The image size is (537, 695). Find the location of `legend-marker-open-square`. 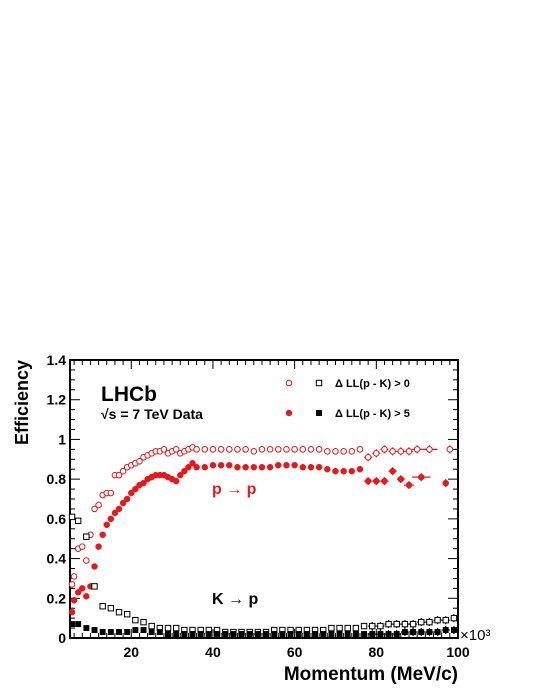

legend-marker-open-square is located at coordinates (319, 383).